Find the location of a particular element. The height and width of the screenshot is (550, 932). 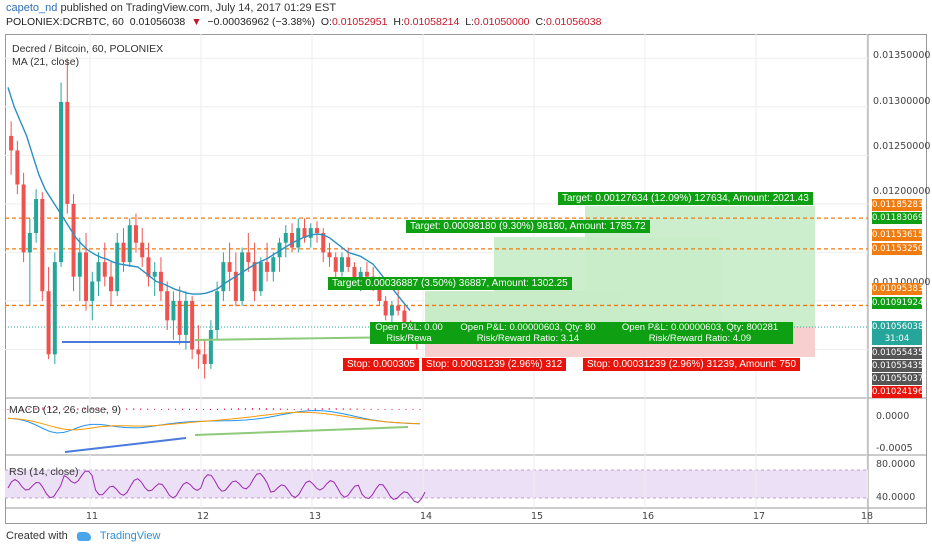

rsi-legend: RSI (14, close) is located at coordinates (44, 472).